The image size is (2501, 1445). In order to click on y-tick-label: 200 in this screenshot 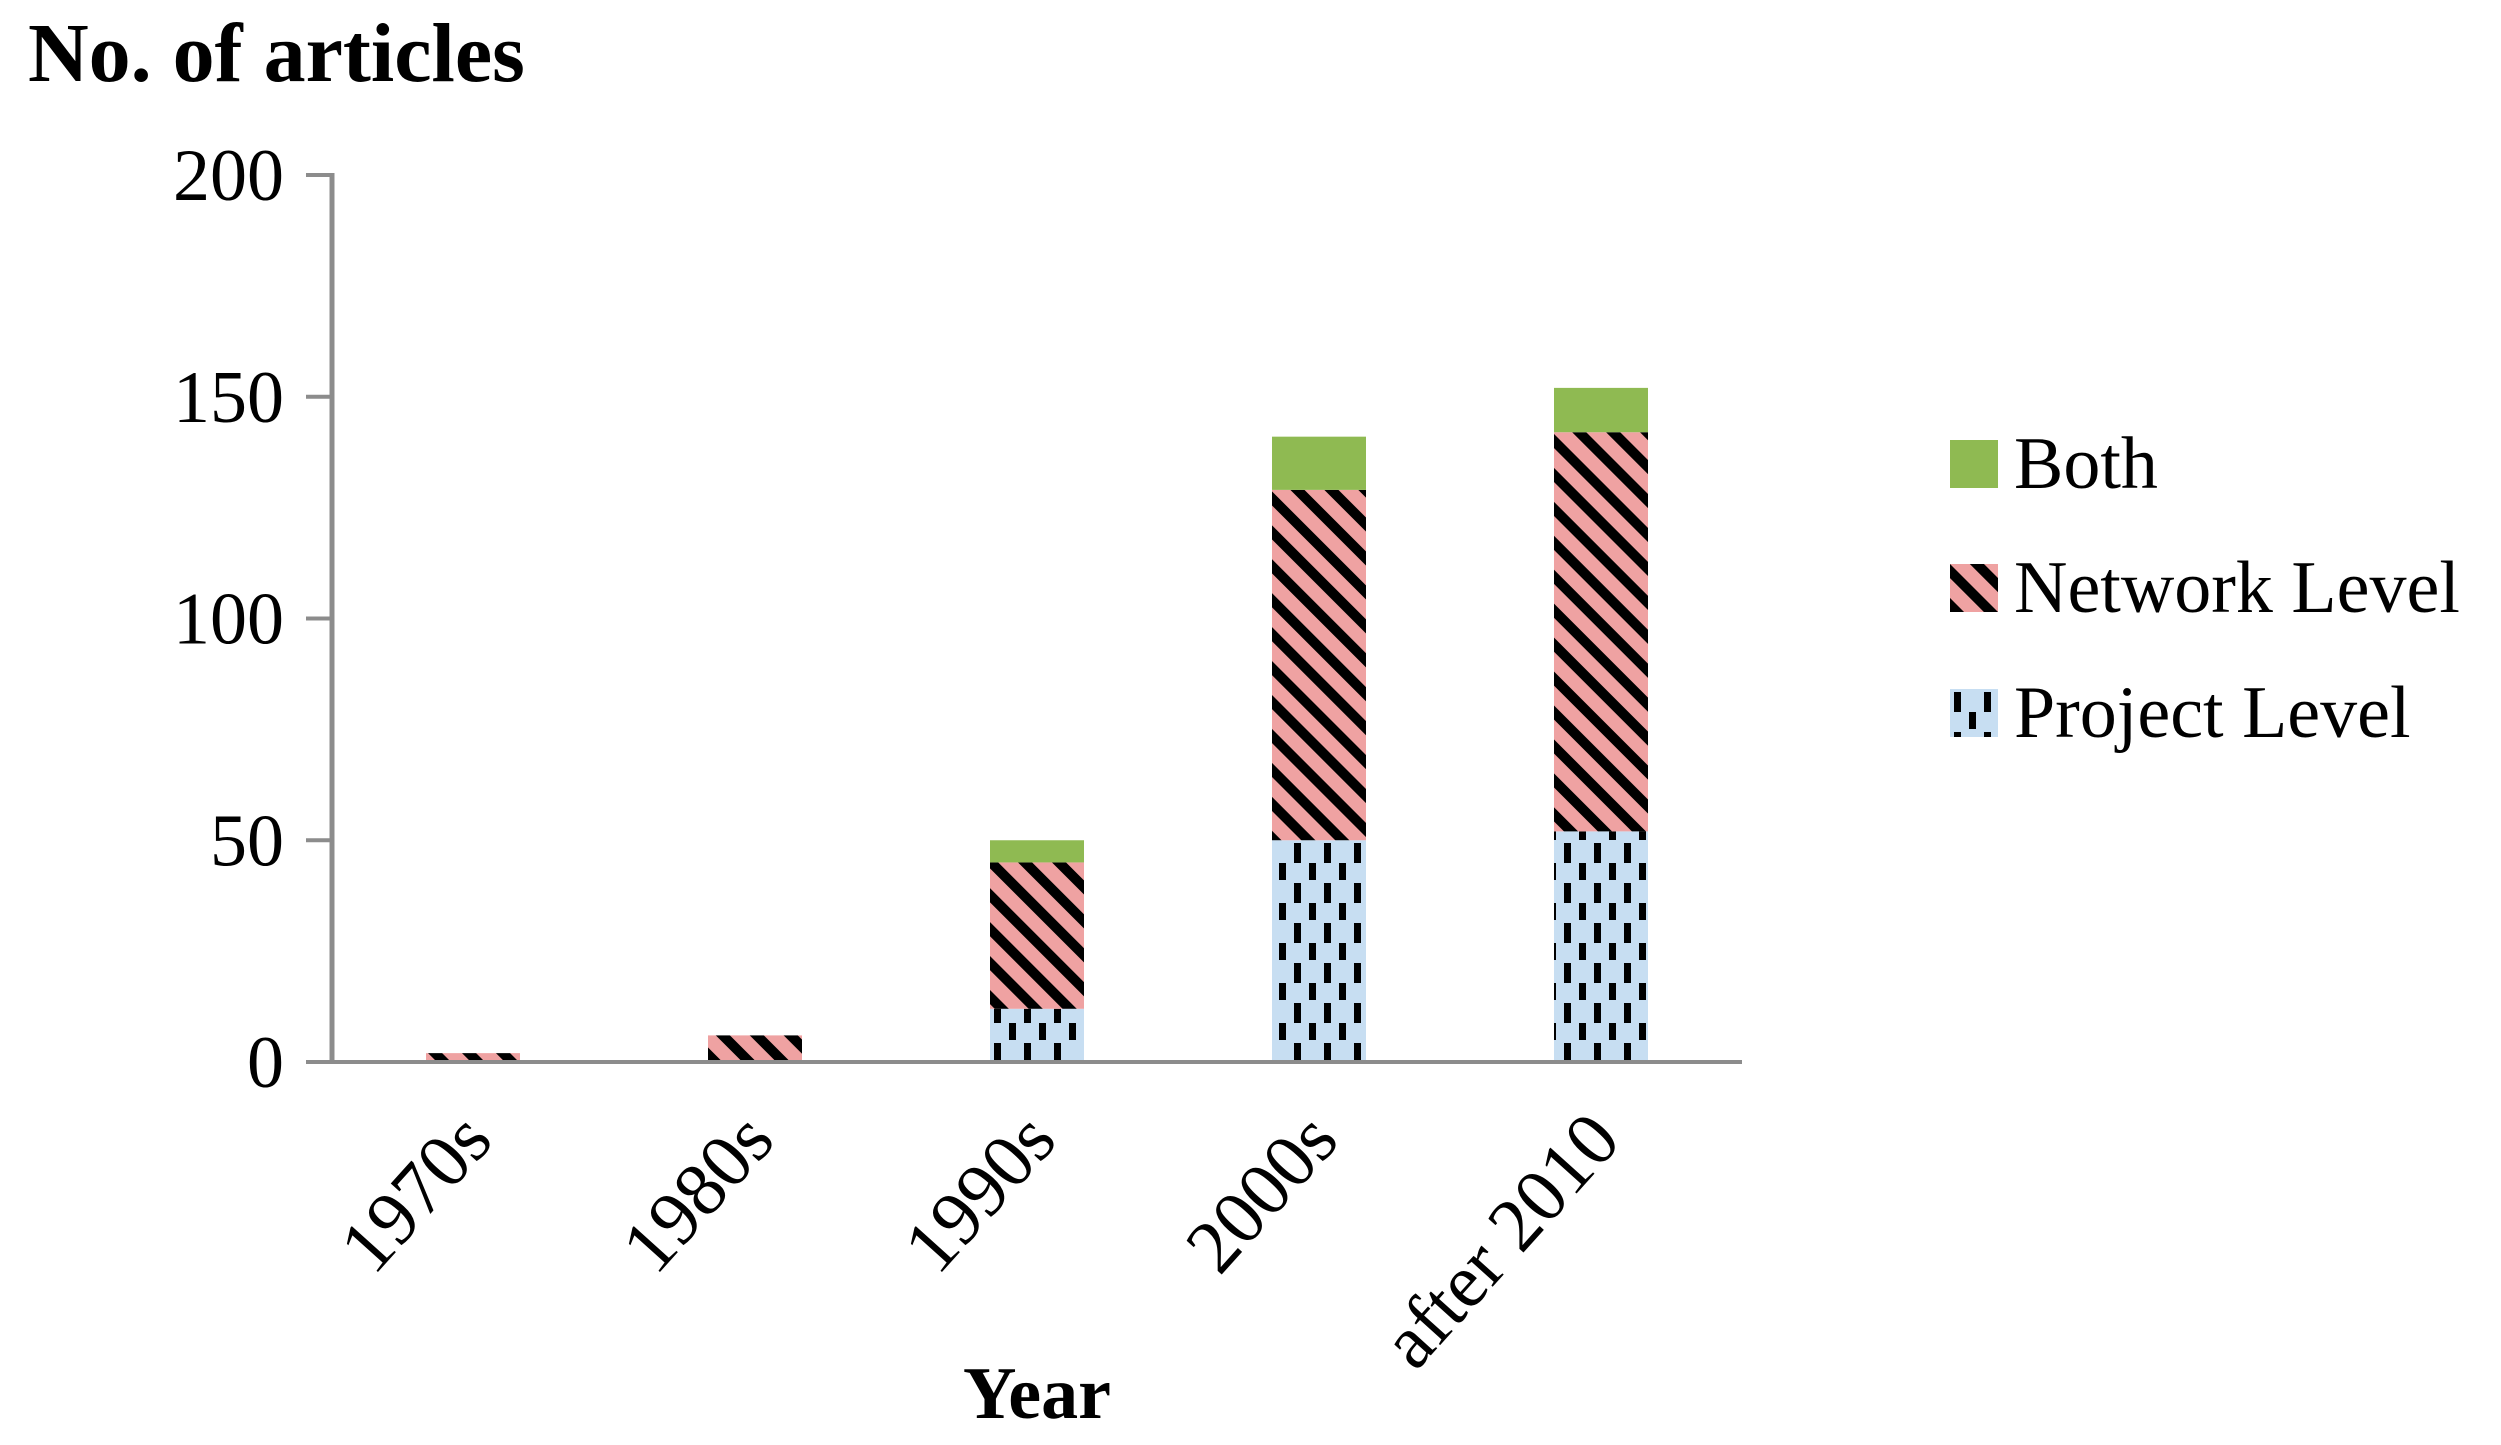, I will do `click(228, 176)`.